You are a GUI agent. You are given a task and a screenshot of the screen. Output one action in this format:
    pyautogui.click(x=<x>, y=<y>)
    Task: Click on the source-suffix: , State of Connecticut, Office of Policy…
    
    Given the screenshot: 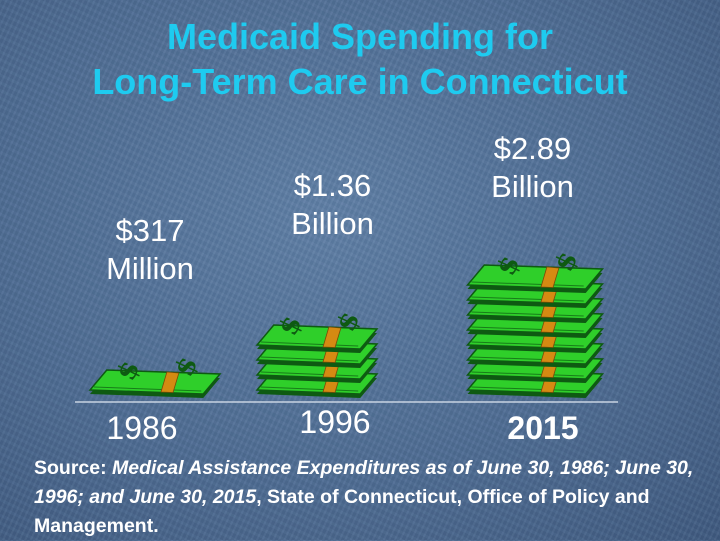 What is the action you would take?
    pyautogui.click(x=342, y=511)
    